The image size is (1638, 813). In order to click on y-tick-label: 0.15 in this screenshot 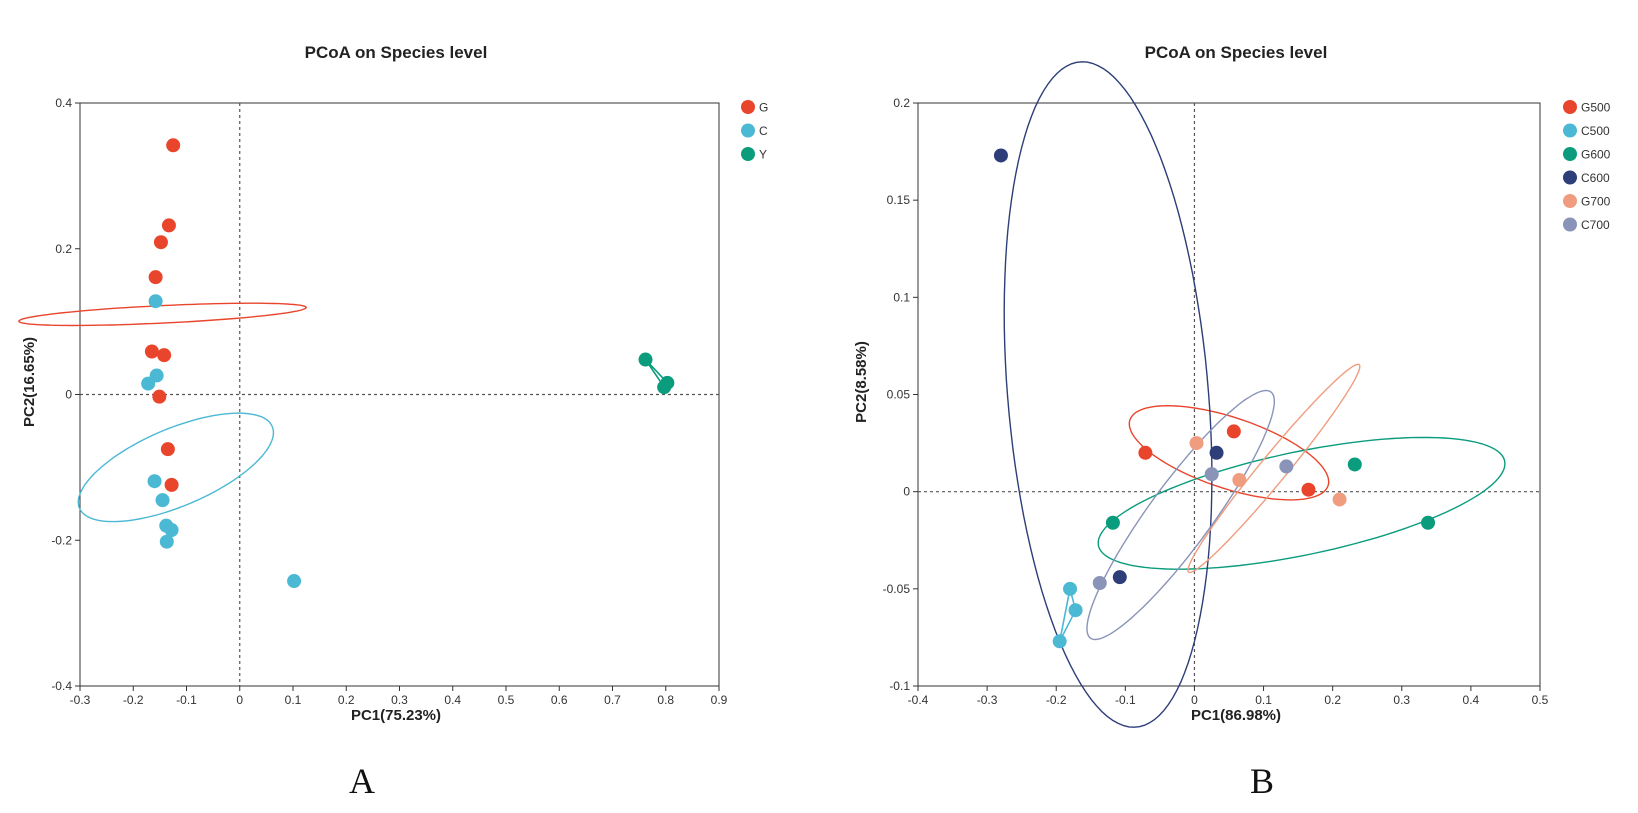, I will do `click(899, 200)`.